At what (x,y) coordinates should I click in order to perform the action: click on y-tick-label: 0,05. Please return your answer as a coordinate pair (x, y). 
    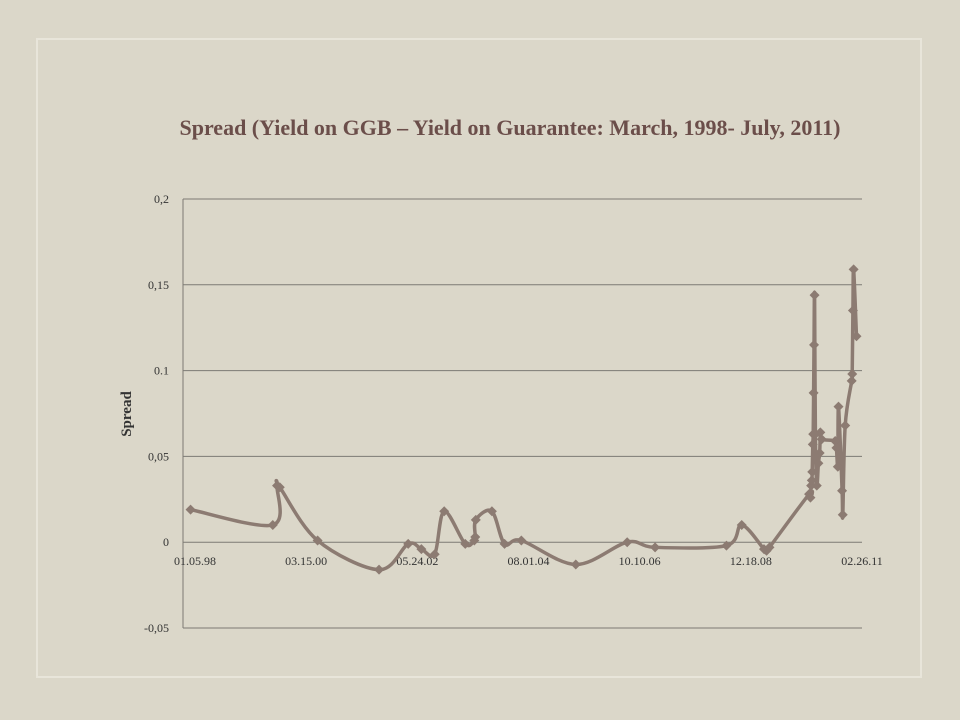
    Looking at the image, I should click on (158, 456).